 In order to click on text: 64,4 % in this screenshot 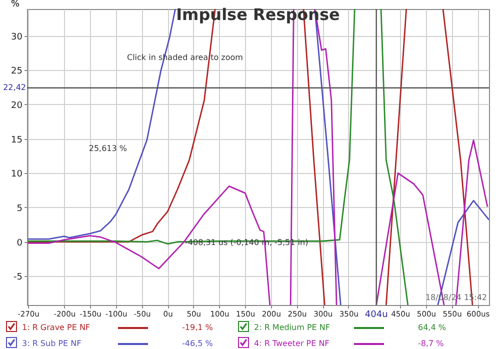, I will do `click(432, 327)`.